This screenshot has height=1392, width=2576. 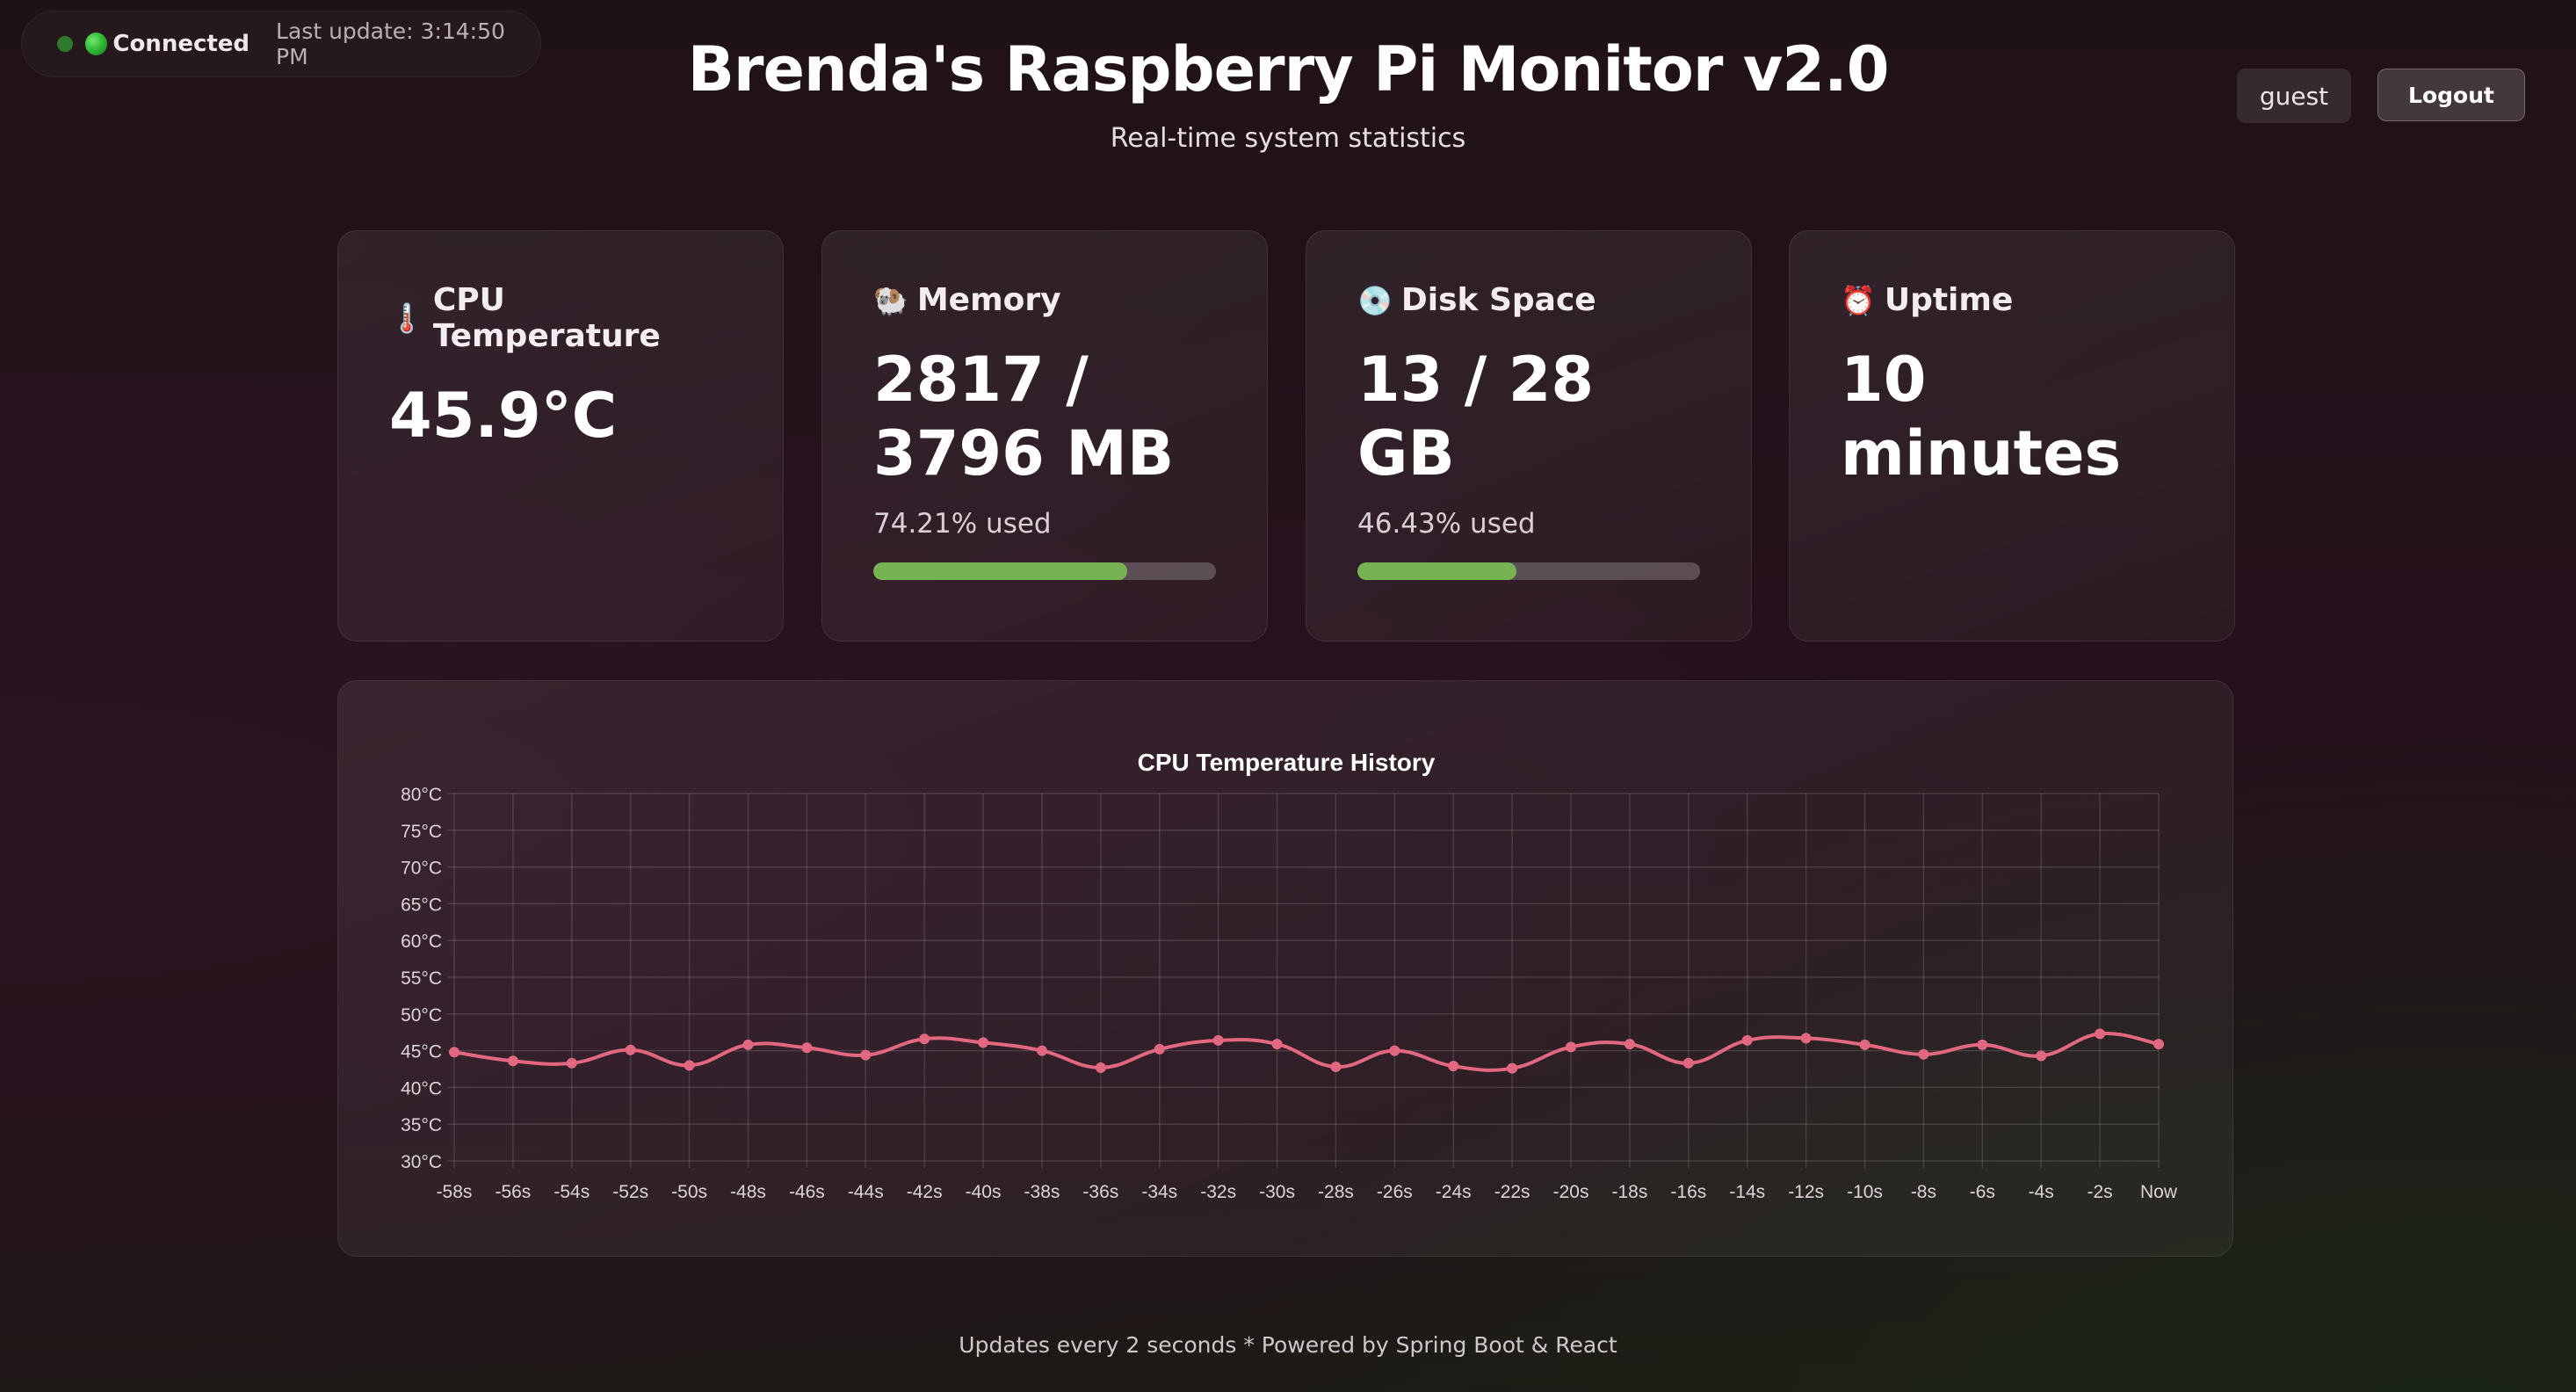 What do you see at coordinates (390, 43) in the screenshot?
I see `last-update-time: Last update: 3:14:50 PM` at bounding box center [390, 43].